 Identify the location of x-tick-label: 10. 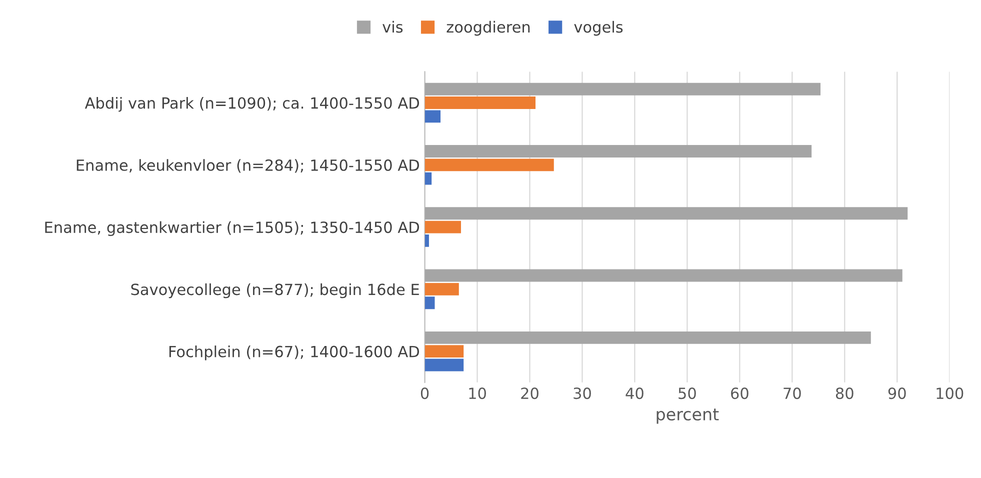
(477, 394).